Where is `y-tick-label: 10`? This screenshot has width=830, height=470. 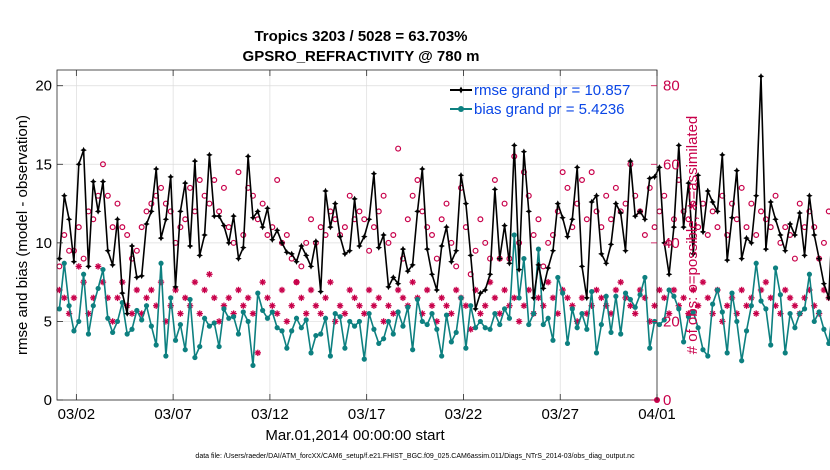
y-tick-label: 10 is located at coordinates (43, 243).